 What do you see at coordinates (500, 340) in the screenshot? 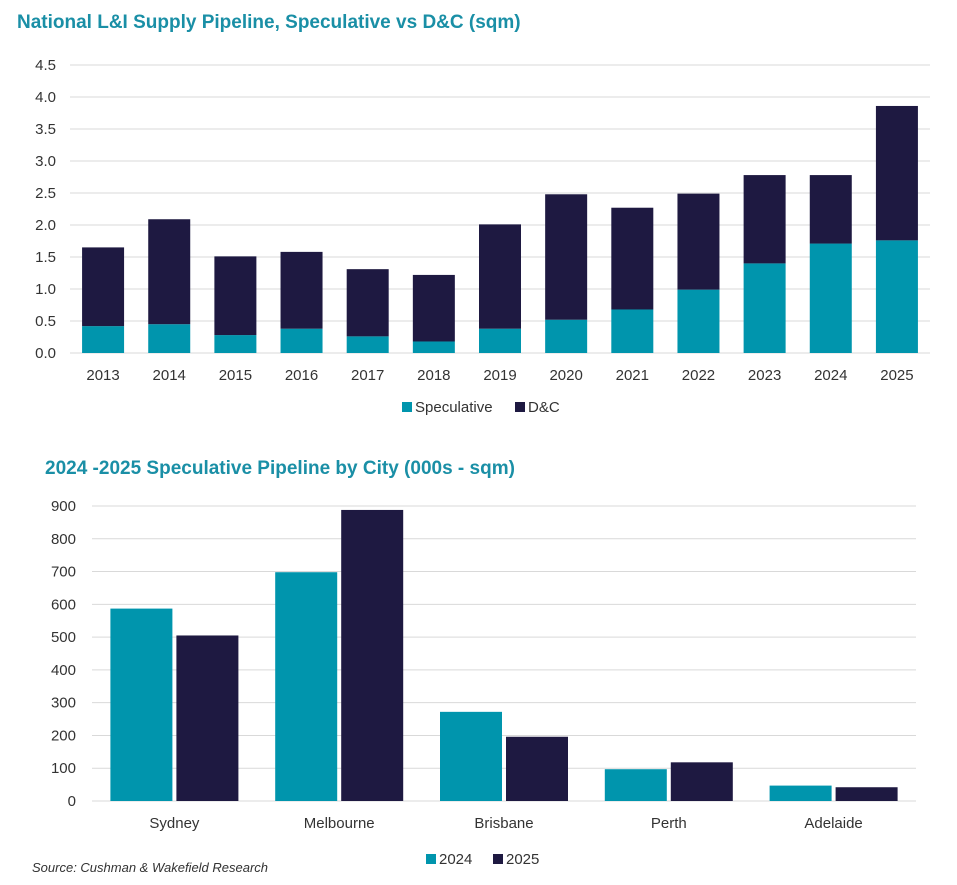
I see `bar-speculative-2019` at bounding box center [500, 340].